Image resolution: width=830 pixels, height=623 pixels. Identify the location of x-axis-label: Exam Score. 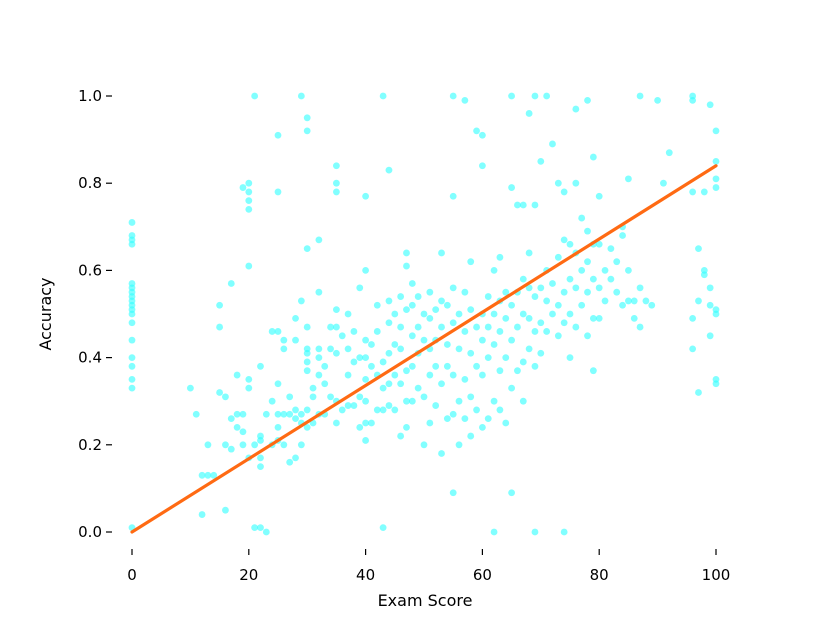
(425, 600).